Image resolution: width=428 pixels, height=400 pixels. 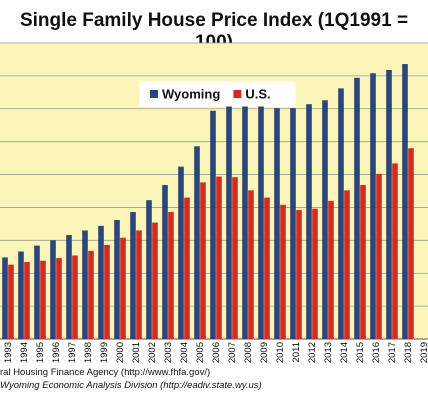 What do you see at coordinates (107, 291) in the screenshot?
I see `bar-u-s--1999` at bounding box center [107, 291].